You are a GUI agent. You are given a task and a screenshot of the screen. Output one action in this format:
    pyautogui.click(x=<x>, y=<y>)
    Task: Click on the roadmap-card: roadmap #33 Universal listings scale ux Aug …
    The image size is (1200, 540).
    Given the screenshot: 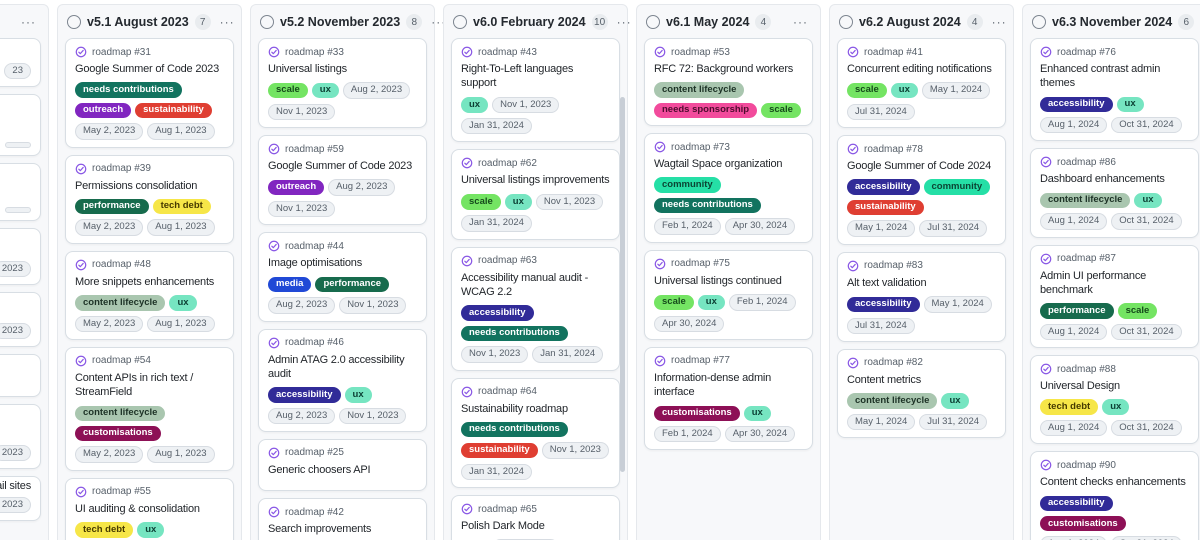 What is the action you would take?
    pyautogui.click(x=342, y=83)
    